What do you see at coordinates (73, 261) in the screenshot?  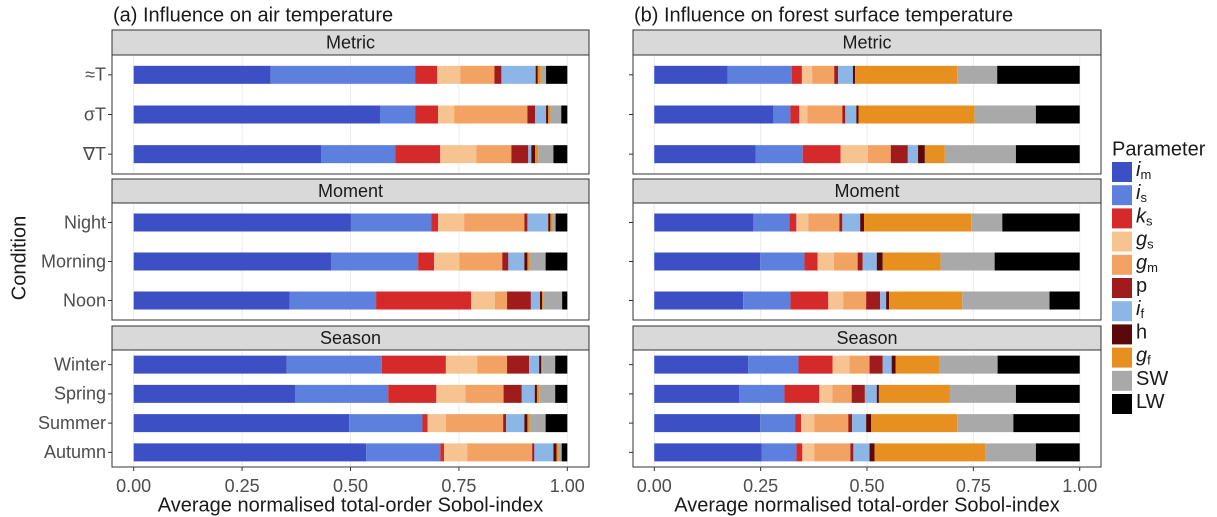 I see `y-tick-label: Morning` at bounding box center [73, 261].